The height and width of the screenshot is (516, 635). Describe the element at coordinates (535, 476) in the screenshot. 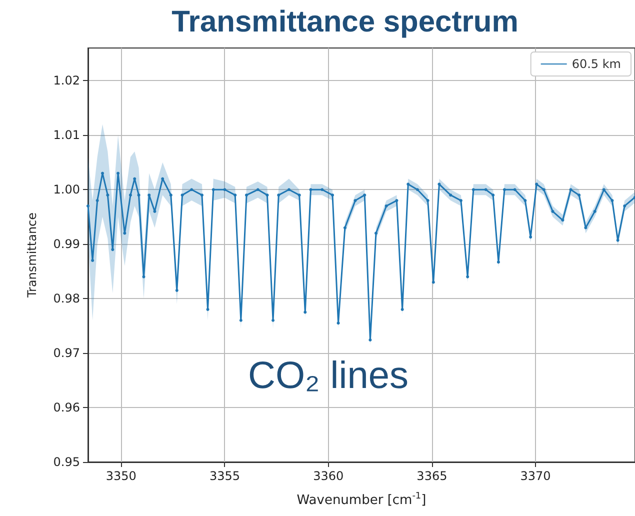

I see `x-tick-label: 3370` at that location.